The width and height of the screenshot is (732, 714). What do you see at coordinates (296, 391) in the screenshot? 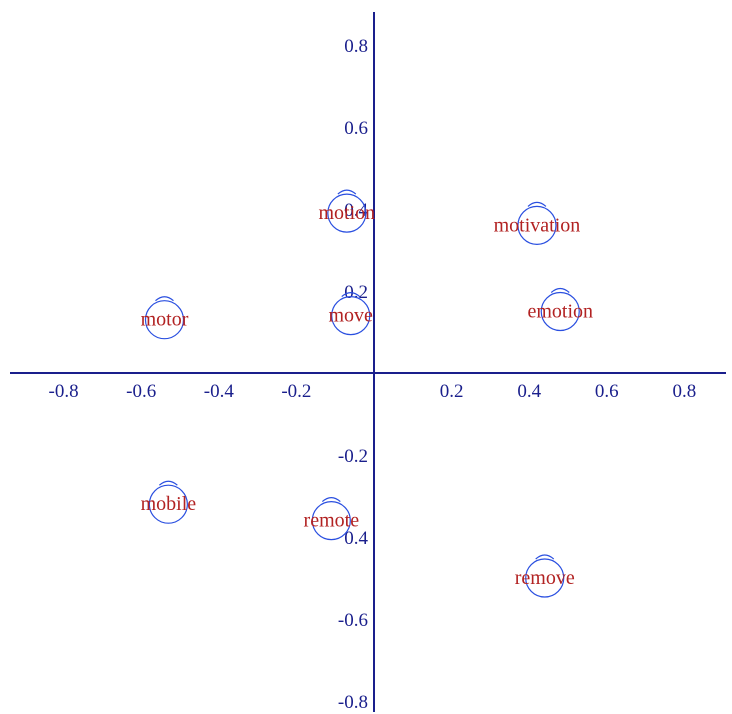
I see `x-tick-label: -0.2` at bounding box center [296, 391].